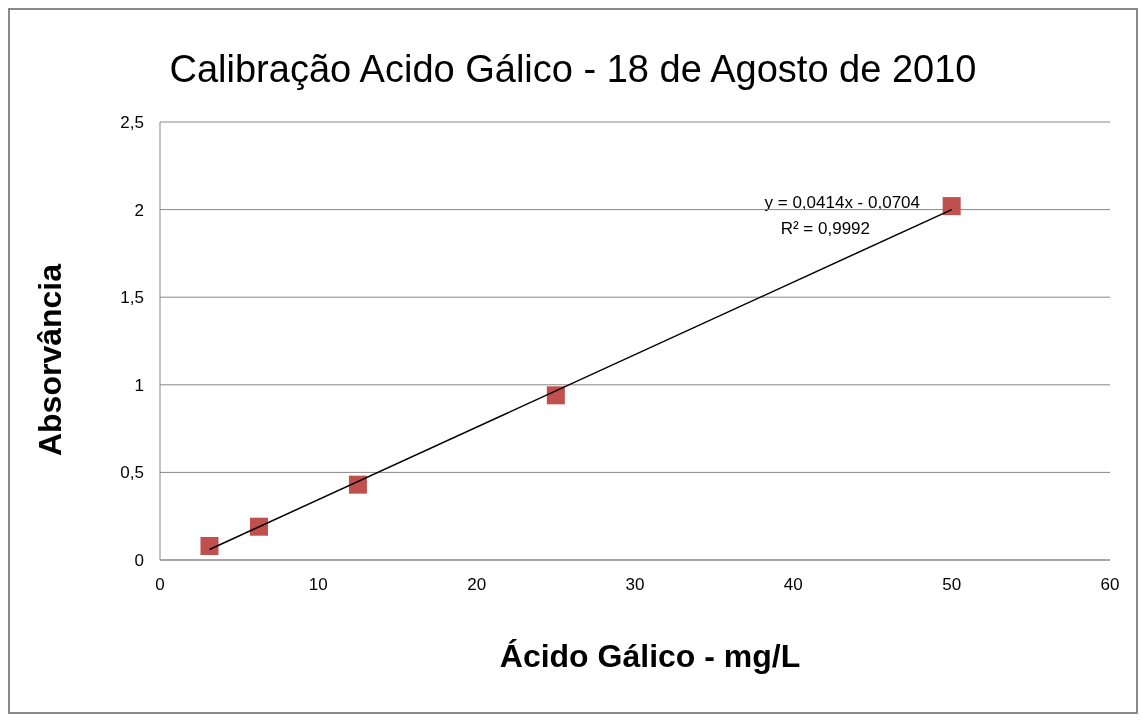 This screenshot has width=1146, height=722. Describe the element at coordinates (318, 585) in the screenshot. I see `x-tick-label: 10` at that location.